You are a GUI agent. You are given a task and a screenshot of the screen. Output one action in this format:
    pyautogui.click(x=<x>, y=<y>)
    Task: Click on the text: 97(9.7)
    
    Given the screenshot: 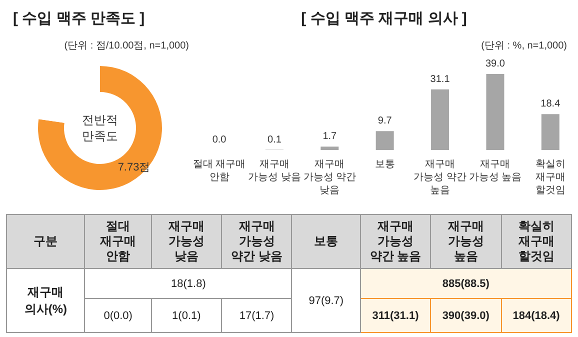 What is the action you would take?
    pyautogui.click(x=326, y=300)
    